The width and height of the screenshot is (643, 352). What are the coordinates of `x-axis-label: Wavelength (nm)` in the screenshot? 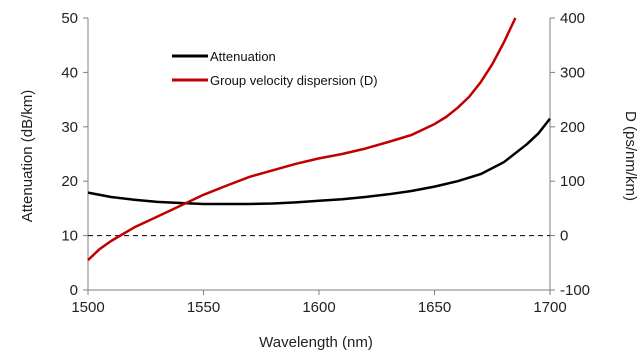 It's located at (316, 342).